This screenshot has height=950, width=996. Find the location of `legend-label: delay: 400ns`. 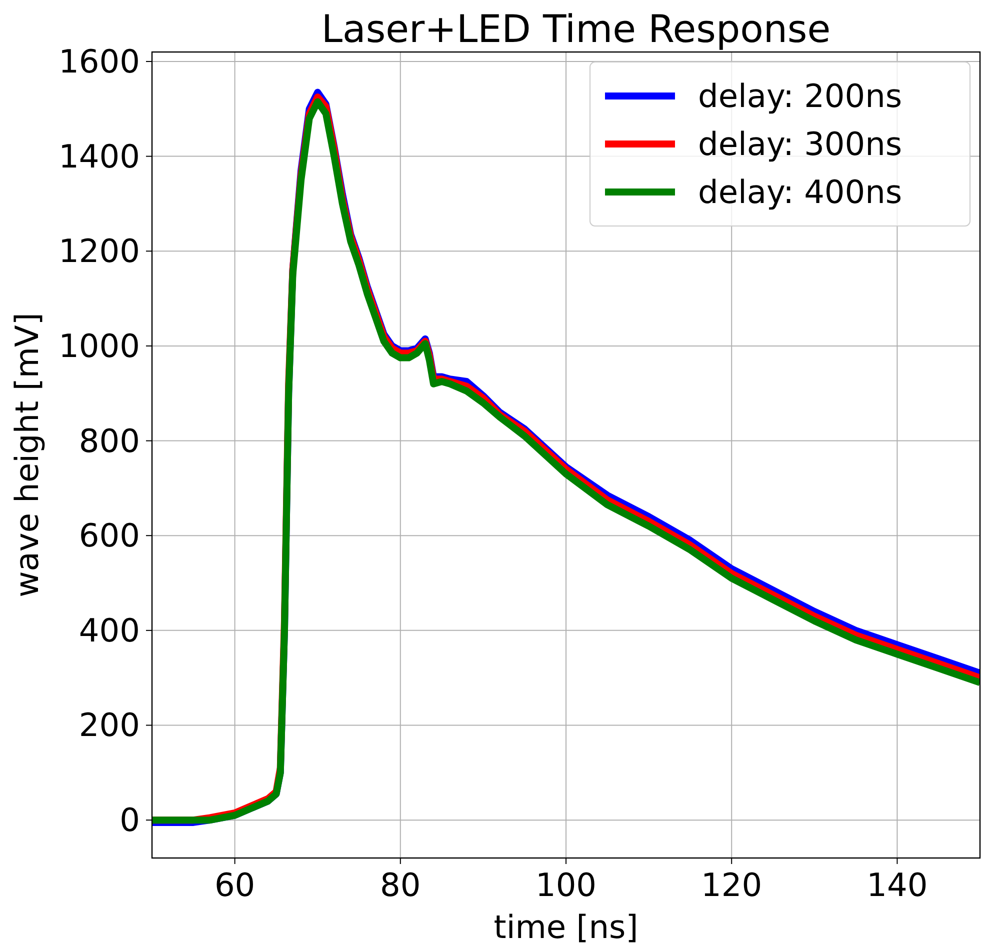

legend-label: delay: 400ns is located at coordinates (800, 192).